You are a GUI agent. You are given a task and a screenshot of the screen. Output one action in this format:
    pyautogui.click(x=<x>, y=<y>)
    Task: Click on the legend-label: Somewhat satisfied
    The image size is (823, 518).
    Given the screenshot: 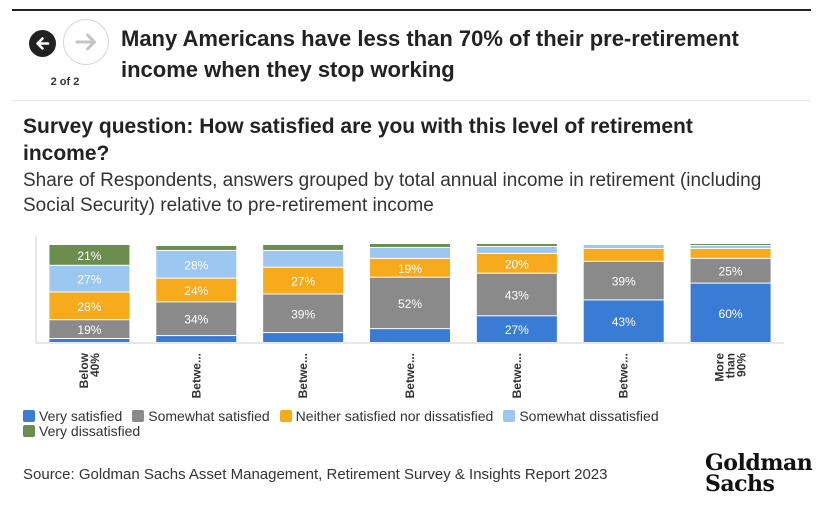 What is the action you would take?
    pyautogui.click(x=209, y=416)
    